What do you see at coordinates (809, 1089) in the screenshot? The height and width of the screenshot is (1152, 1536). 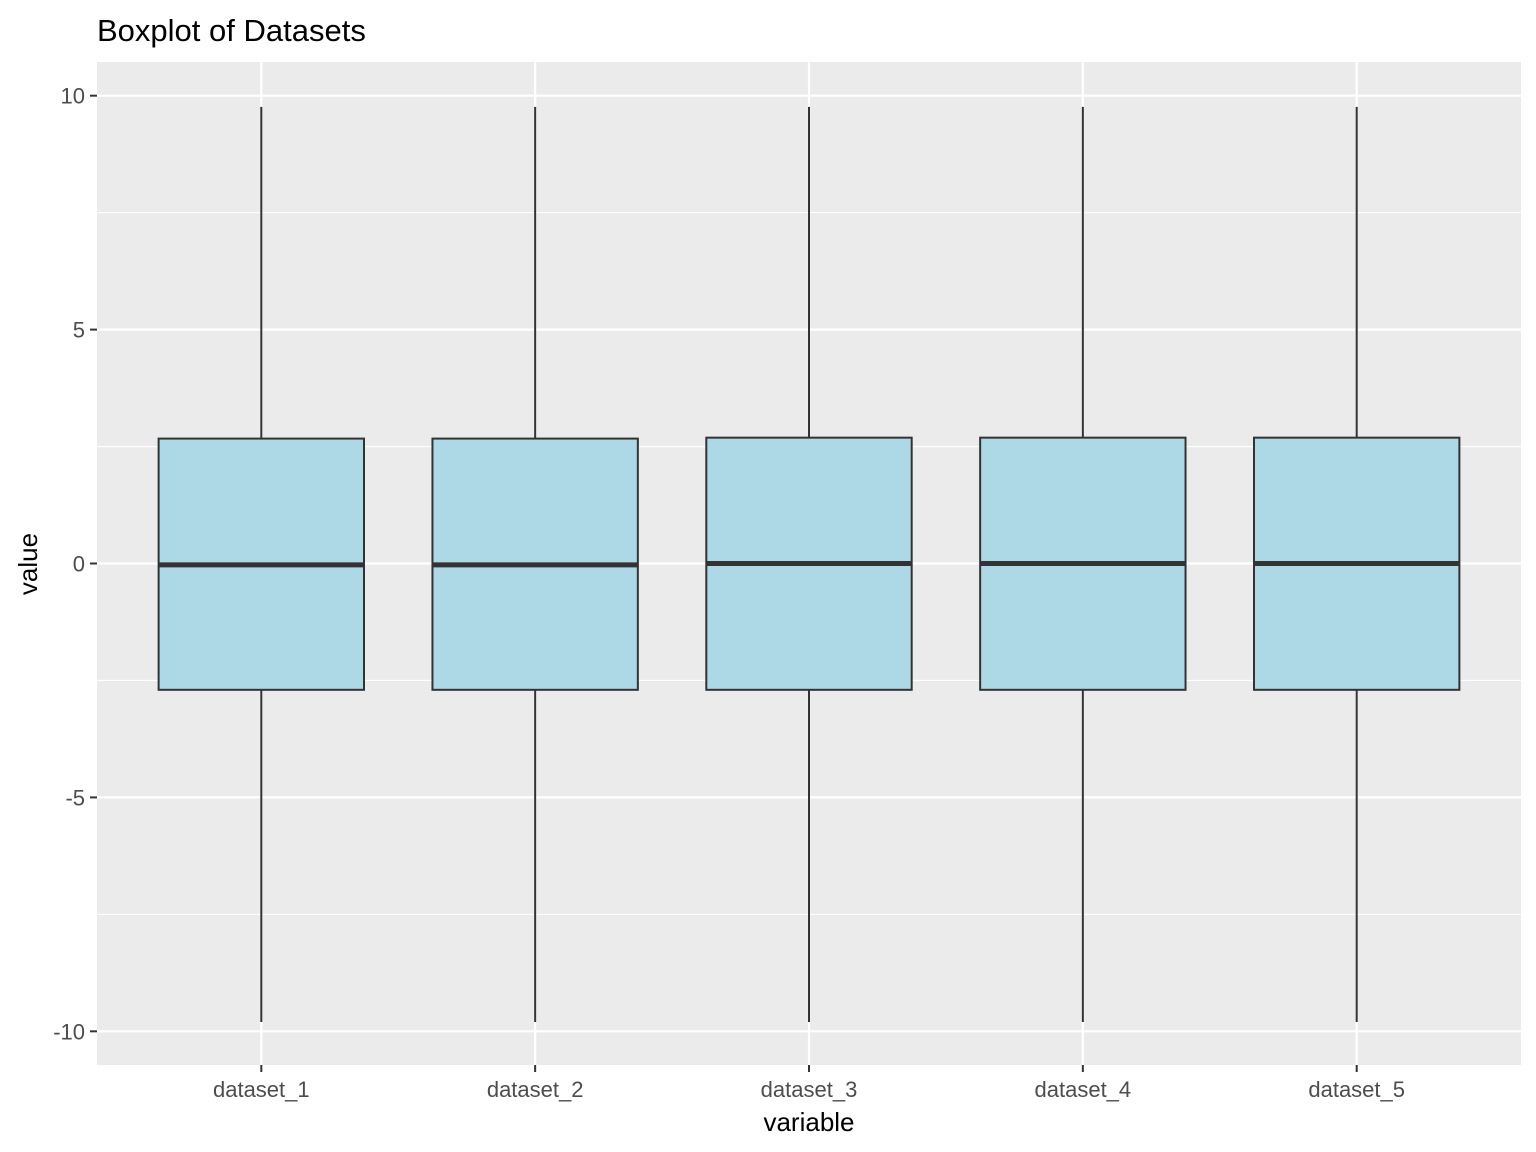 I see `x-tick-label: dataset_3` at bounding box center [809, 1089].